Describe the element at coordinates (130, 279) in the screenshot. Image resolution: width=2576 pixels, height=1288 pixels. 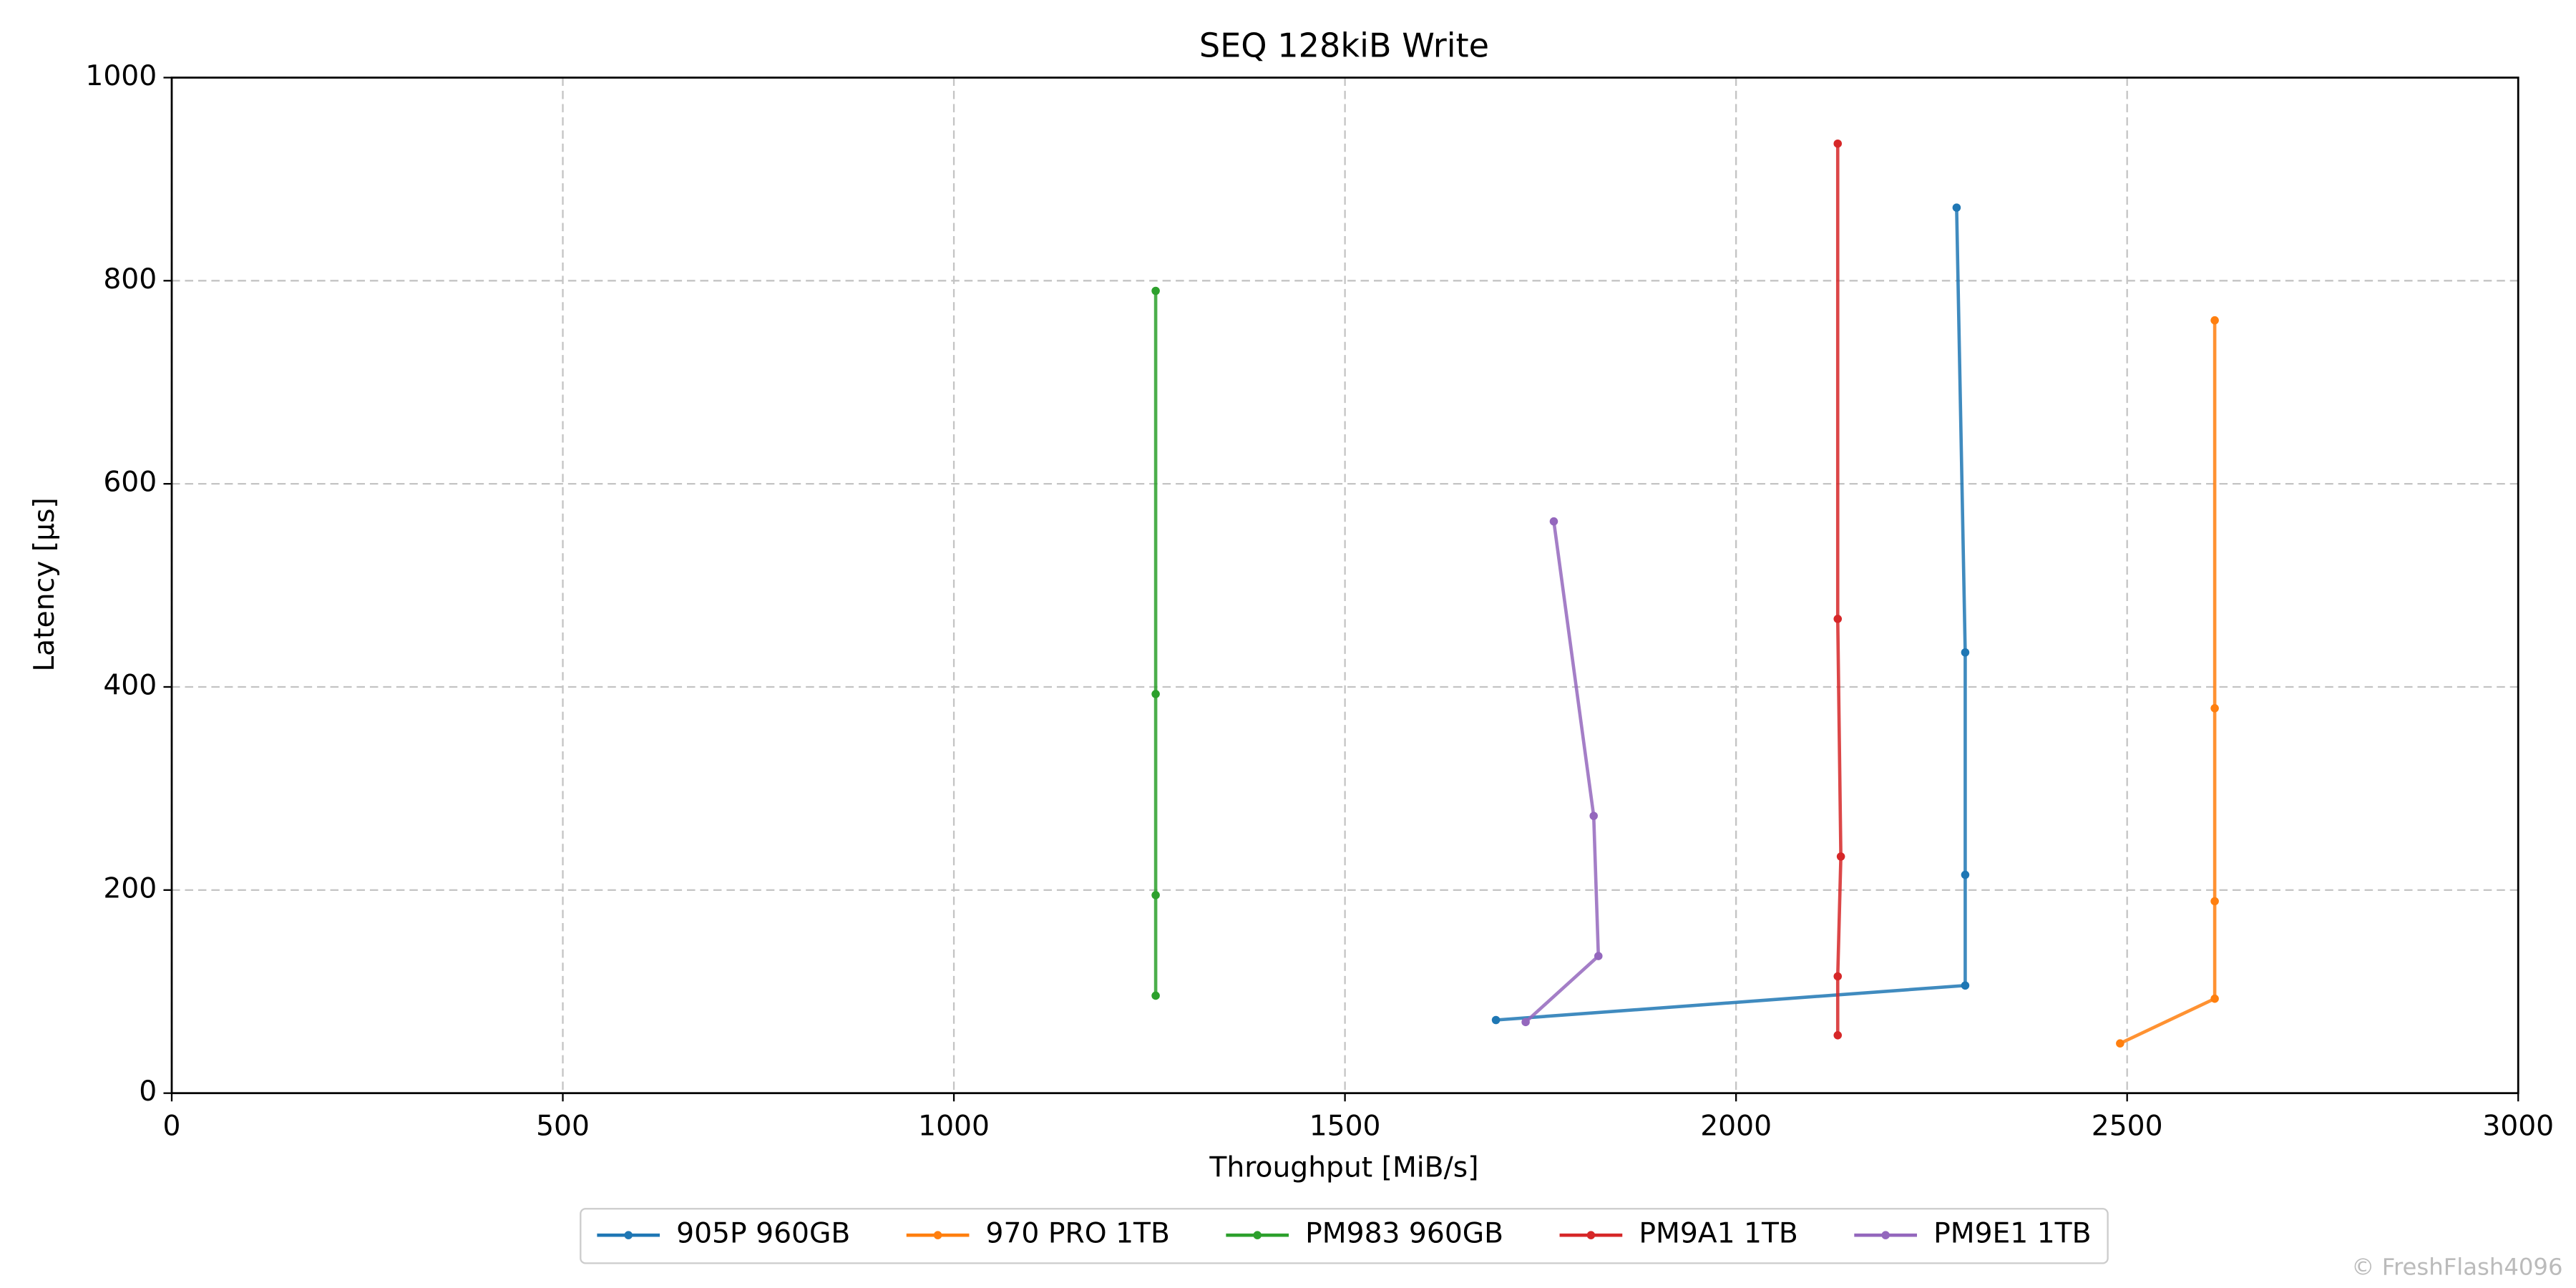
I see `y-tick-label: 800` at that location.